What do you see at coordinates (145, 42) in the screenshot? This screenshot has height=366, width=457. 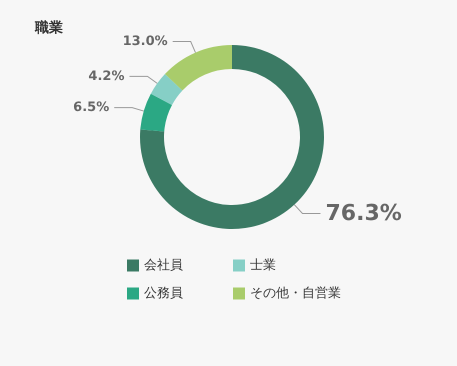 I see `data-label: 13.0%` at bounding box center [145, 42].